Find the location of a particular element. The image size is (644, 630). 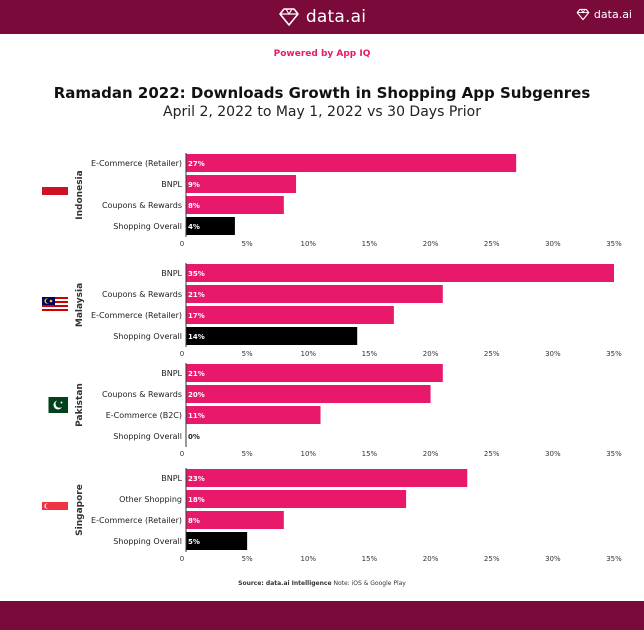

value-label: 0% is located at coordinates (194, 437).